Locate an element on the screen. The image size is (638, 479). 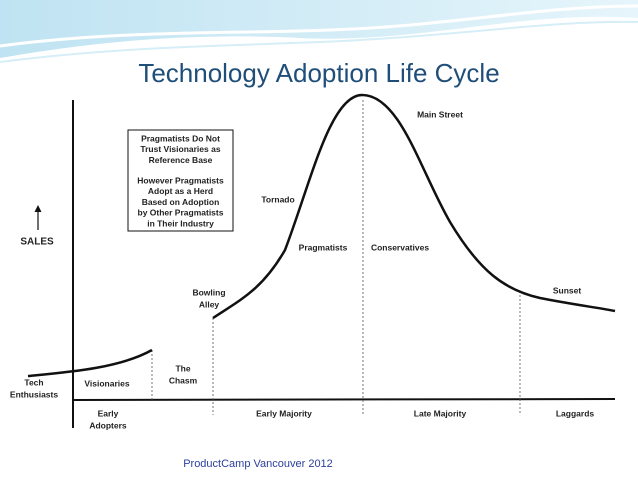
stage-label: Tech is located at coordinates (33, 382).